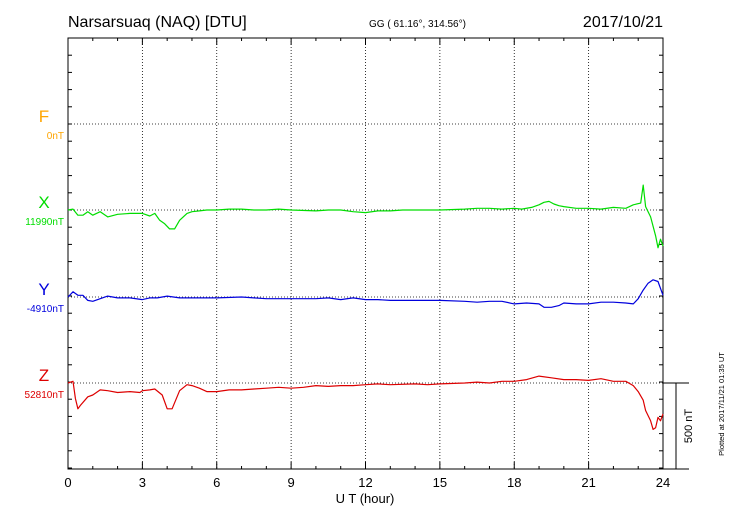 The width and height of the screenshot is (730, 520). I want to click on component-label-z: Z, so click(44, 375).